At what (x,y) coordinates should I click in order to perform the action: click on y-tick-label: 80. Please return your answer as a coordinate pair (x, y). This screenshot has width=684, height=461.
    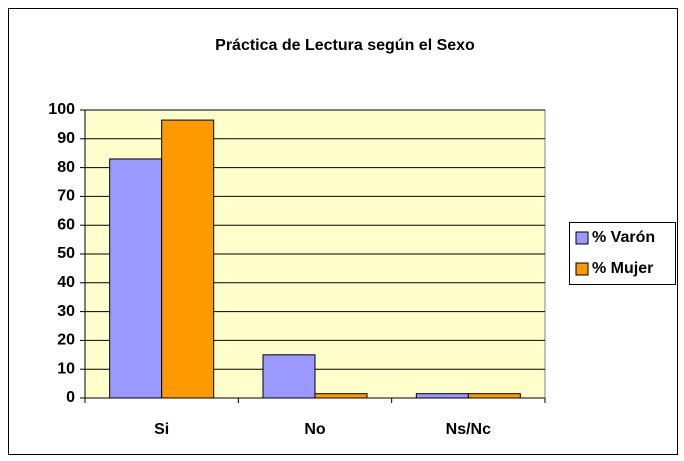
    Looking at the image, I should click on (66, 167).